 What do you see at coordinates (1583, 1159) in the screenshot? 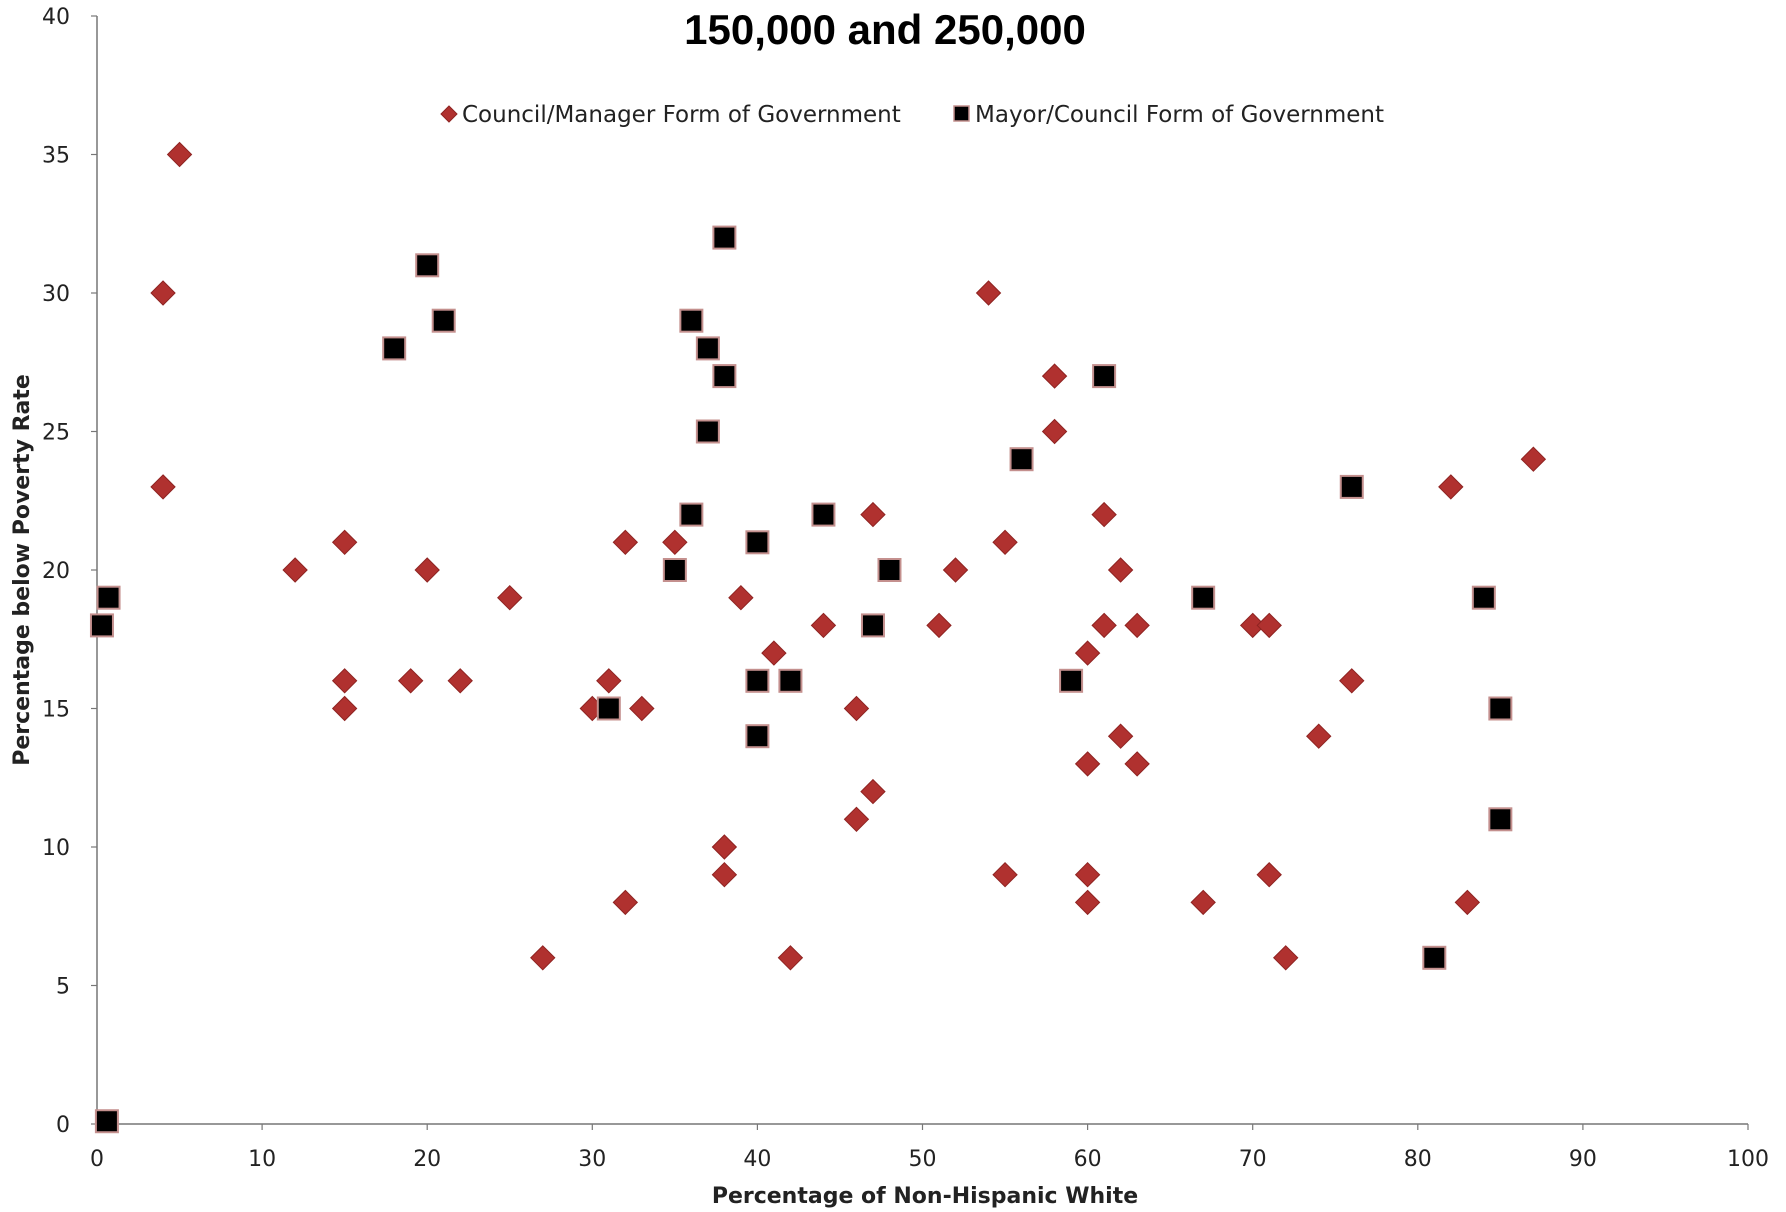
I see `x-tick-label: 90` at bounding box center [1583, 1159].